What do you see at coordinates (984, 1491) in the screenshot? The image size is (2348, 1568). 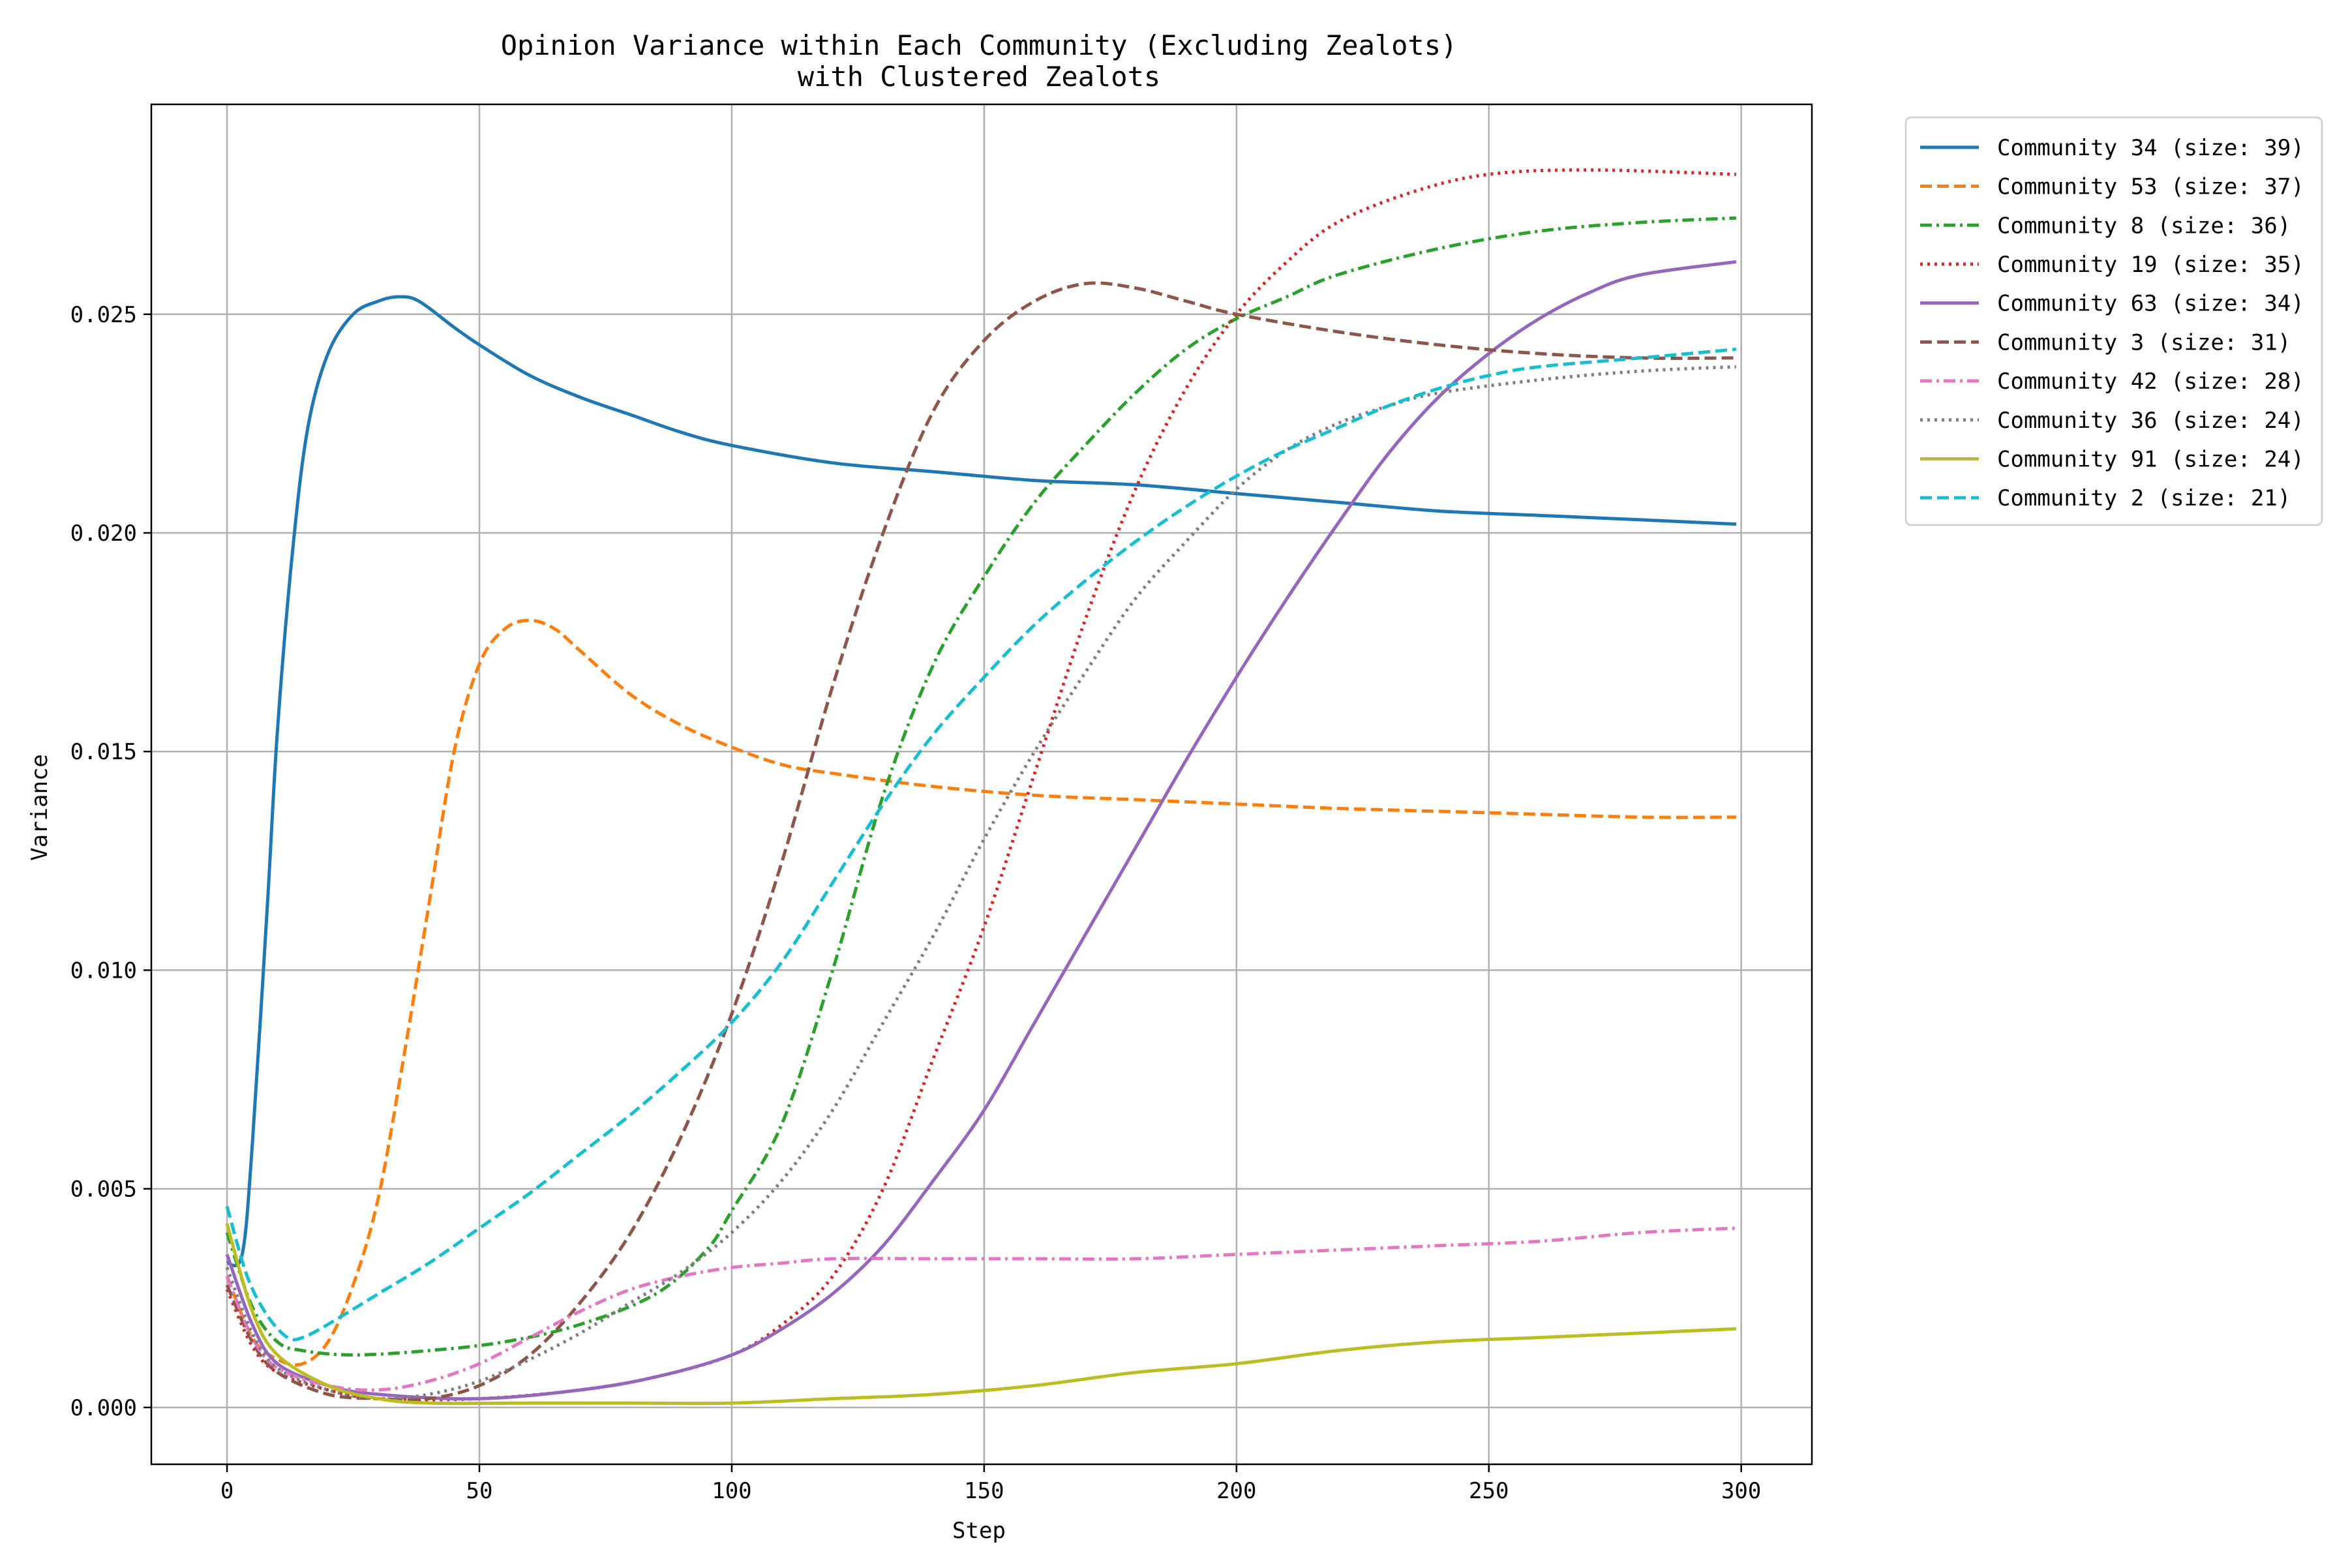 I see `x-tick-label: 150` at bounding box center [984, 1491].